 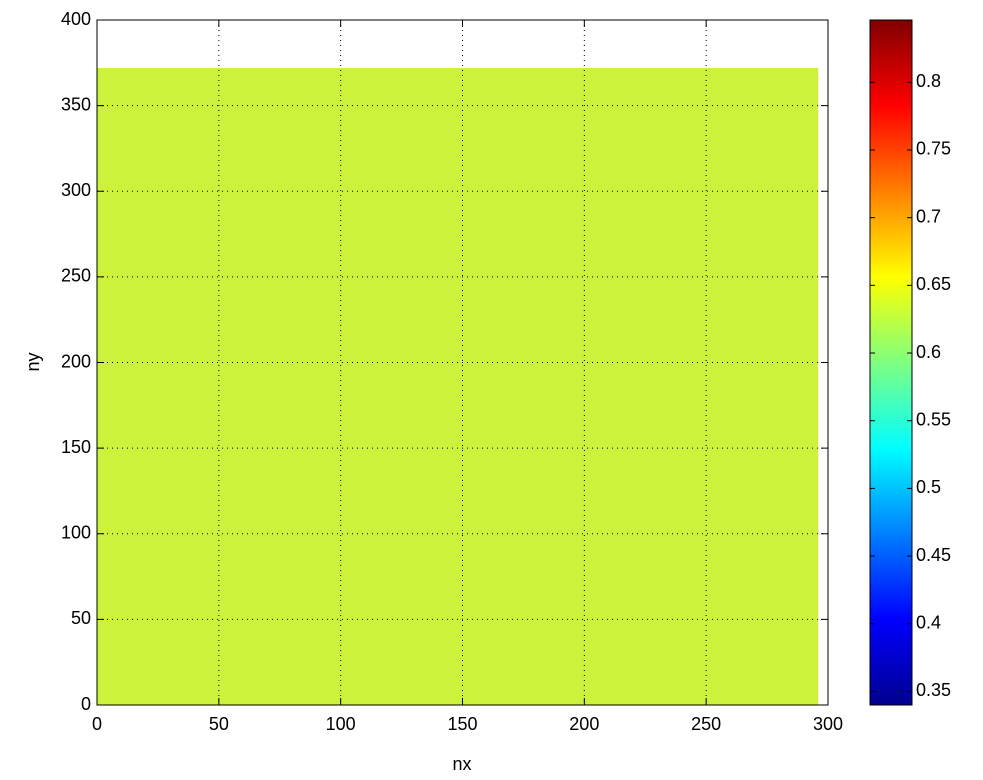 What do you see at coordinates (33, 361) in the screenshot?
I see `y-axis-label: ny` at bounding box center [33, 361].